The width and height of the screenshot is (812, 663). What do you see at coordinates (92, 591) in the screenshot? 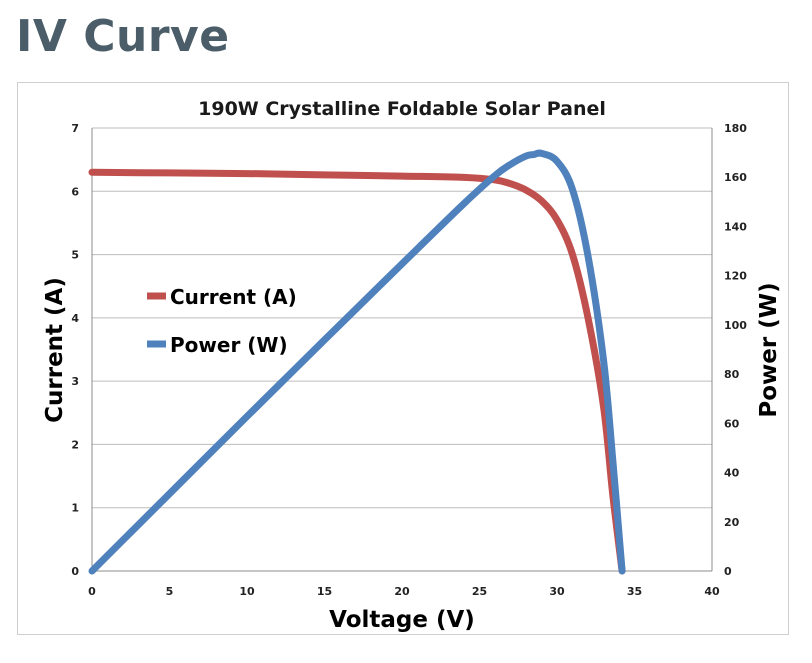
I see `x-tick-label: 0` at bounding box center [92, 591].